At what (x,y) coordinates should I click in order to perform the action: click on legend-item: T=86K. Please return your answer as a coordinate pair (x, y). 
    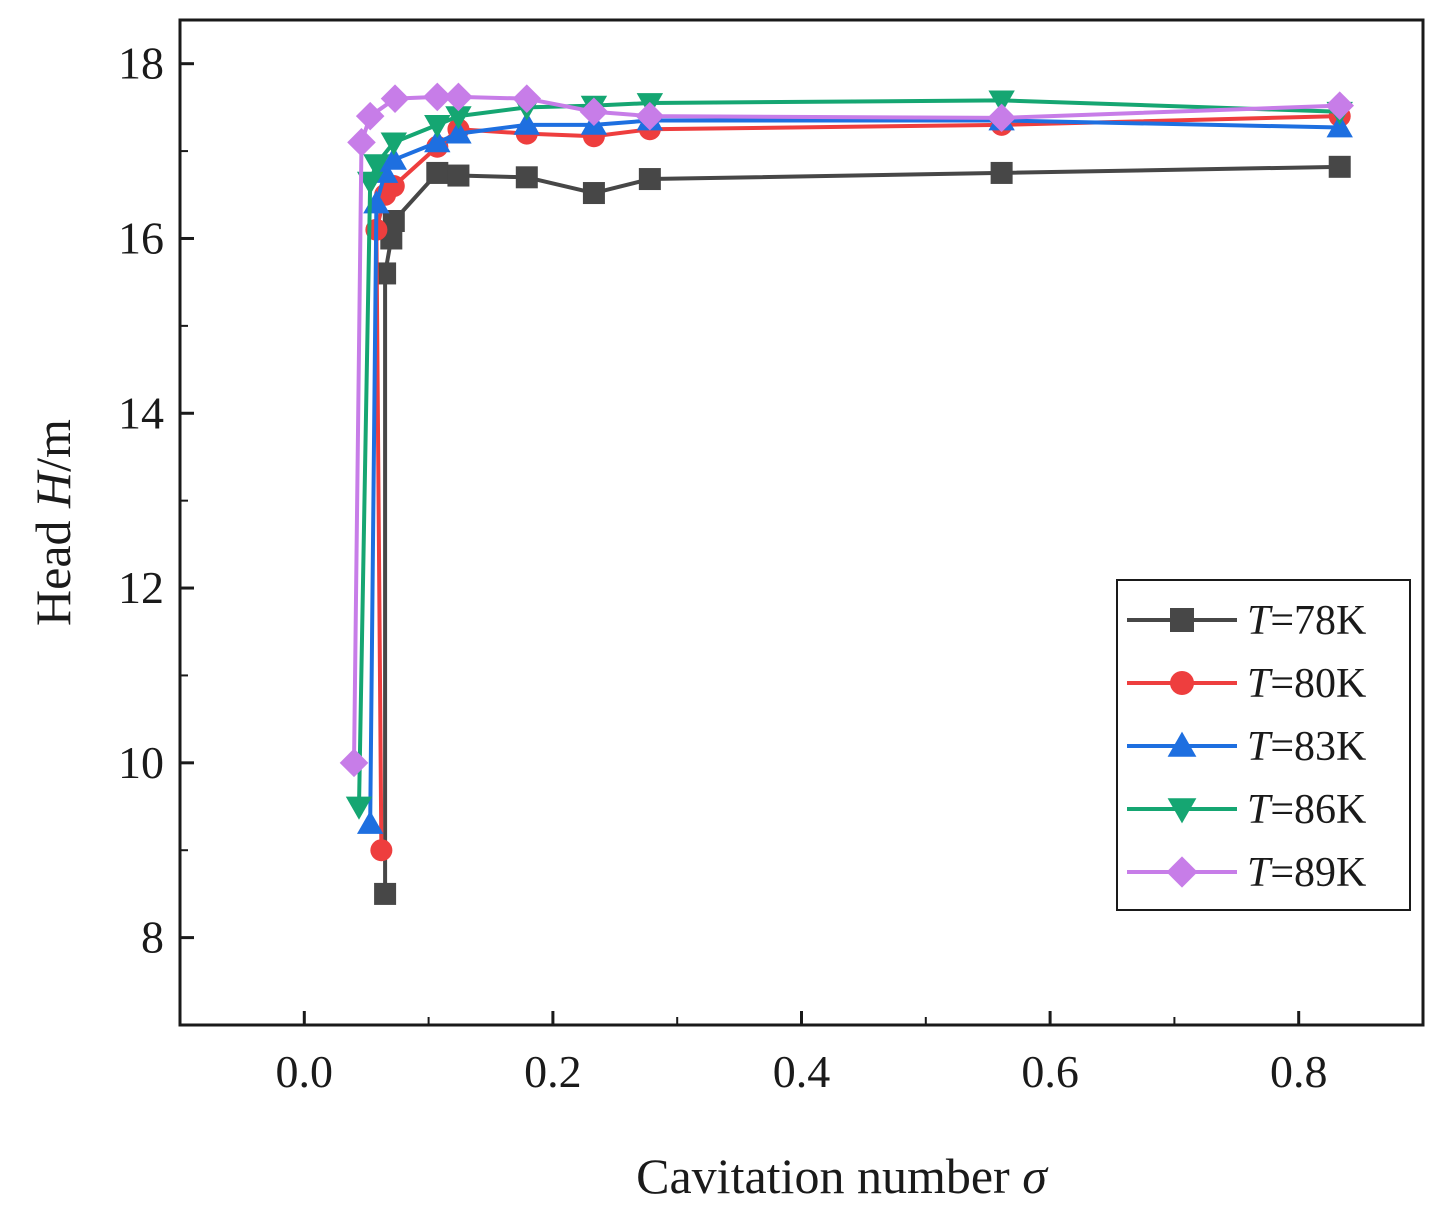
    Looking at the image, I should click on (1246, 810).